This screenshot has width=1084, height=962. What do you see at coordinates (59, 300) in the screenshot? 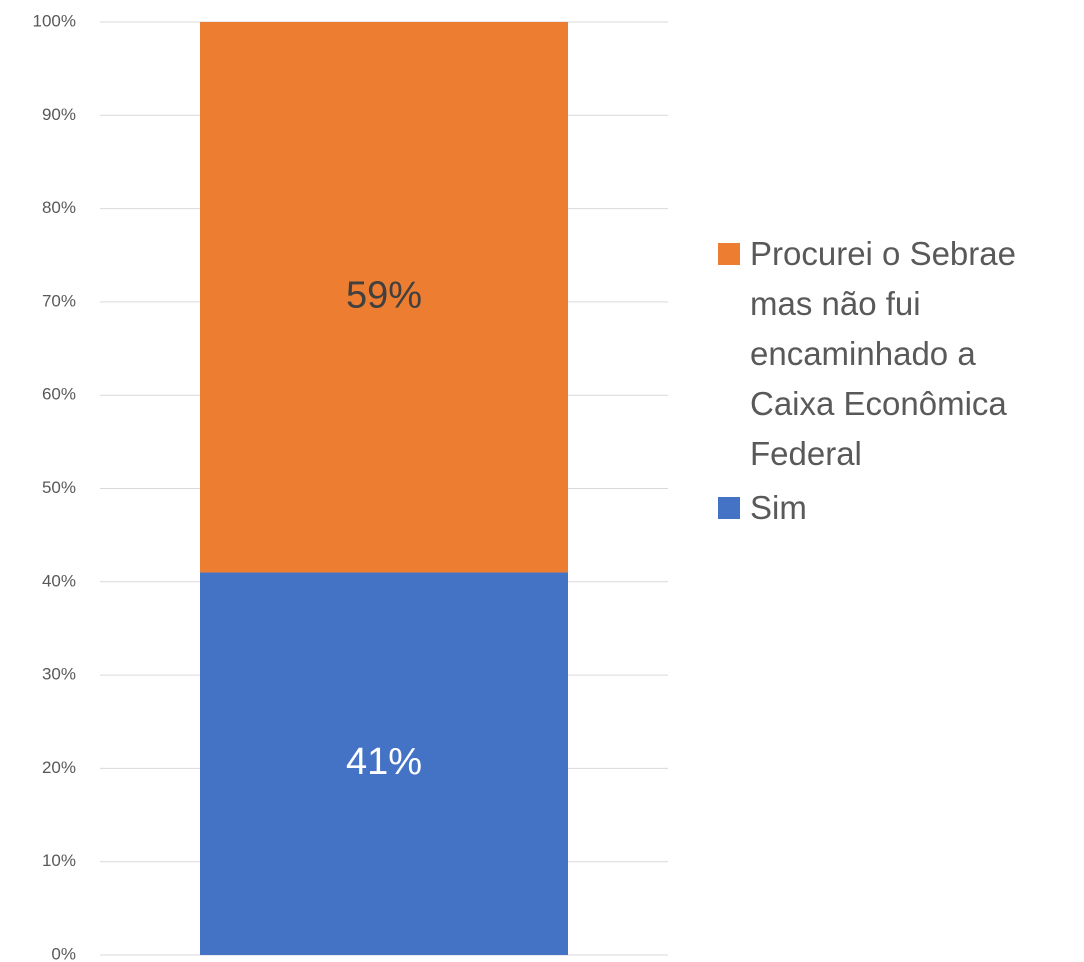
I see `y-tick-label: 70%` at bounding box center [59, 300].